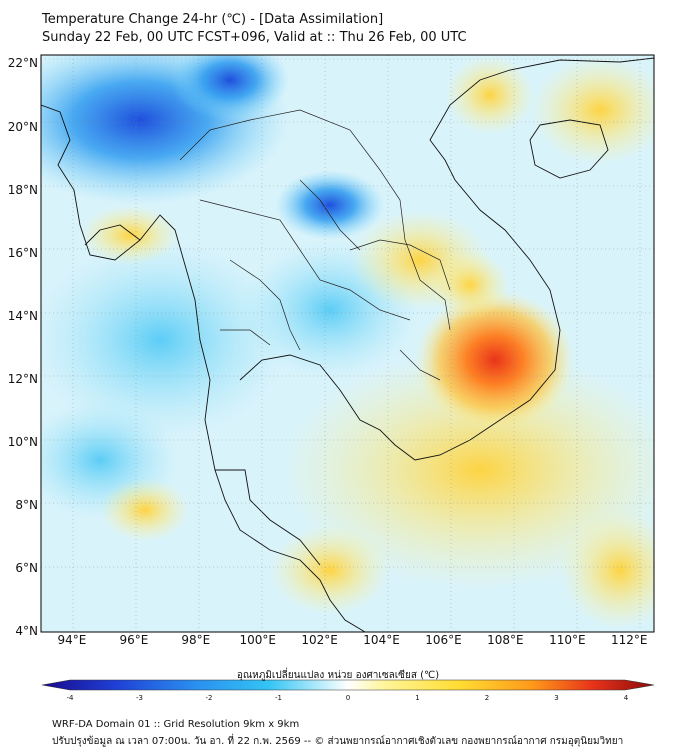  What do you see at coordinates (348, 685) in the screenshot?
I see `colorbar` at bounding box center [348, 685].